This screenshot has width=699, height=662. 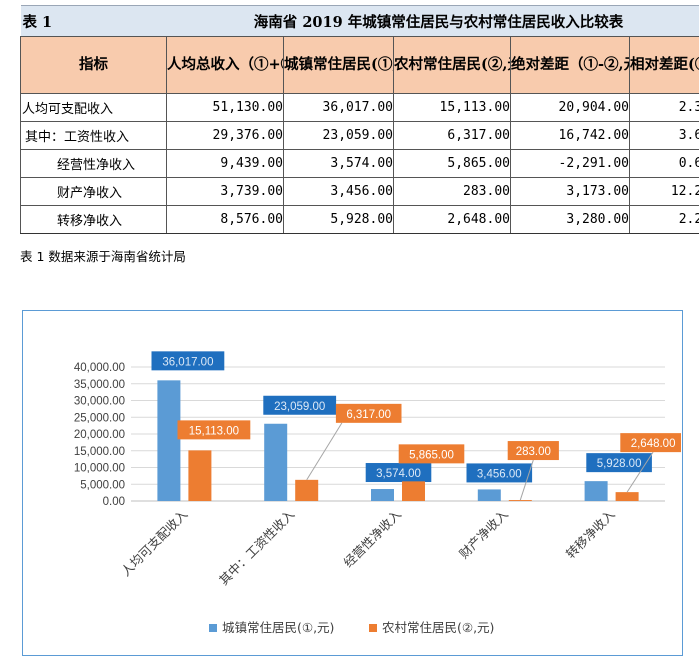 I want to click on cell-diff: 16,742.00, so click(x=570, y=135).